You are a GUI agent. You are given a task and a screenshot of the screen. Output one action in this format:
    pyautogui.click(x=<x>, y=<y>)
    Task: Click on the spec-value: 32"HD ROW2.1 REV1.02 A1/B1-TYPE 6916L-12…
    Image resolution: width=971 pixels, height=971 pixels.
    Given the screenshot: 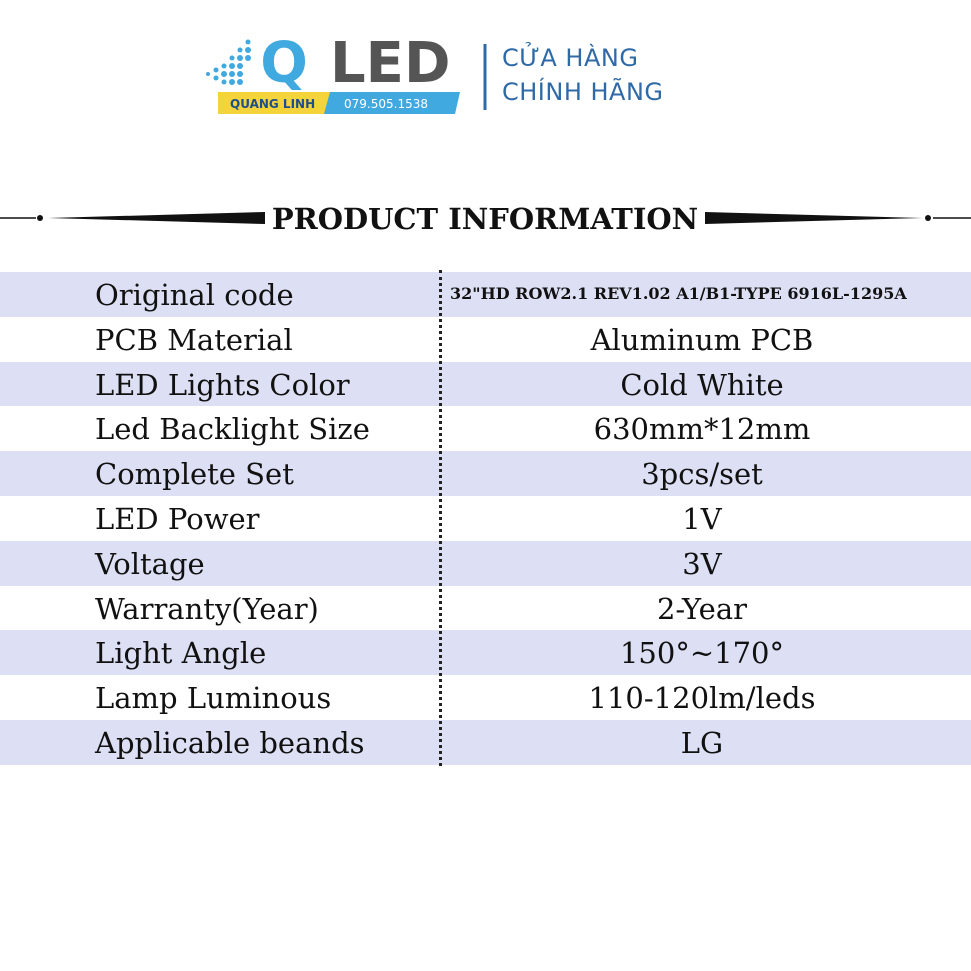 What is the action you would take?
    pyautogui.click(x=678, y=293)
    